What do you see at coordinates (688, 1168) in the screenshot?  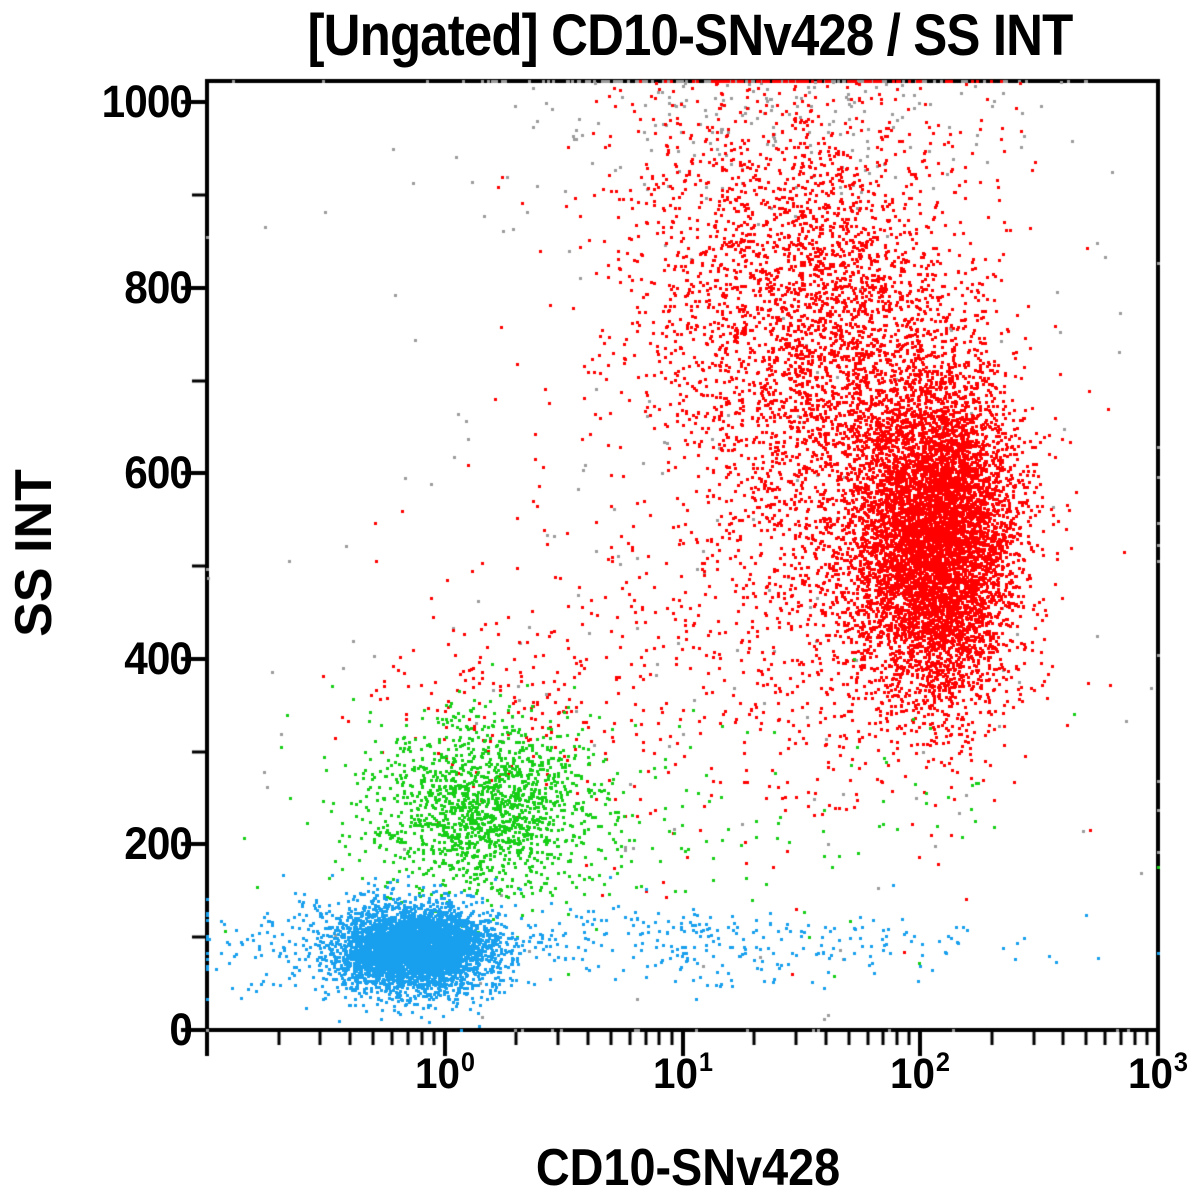 I see `x-axis-label: CD10-SNv428` at bounding box center [688, 1168].